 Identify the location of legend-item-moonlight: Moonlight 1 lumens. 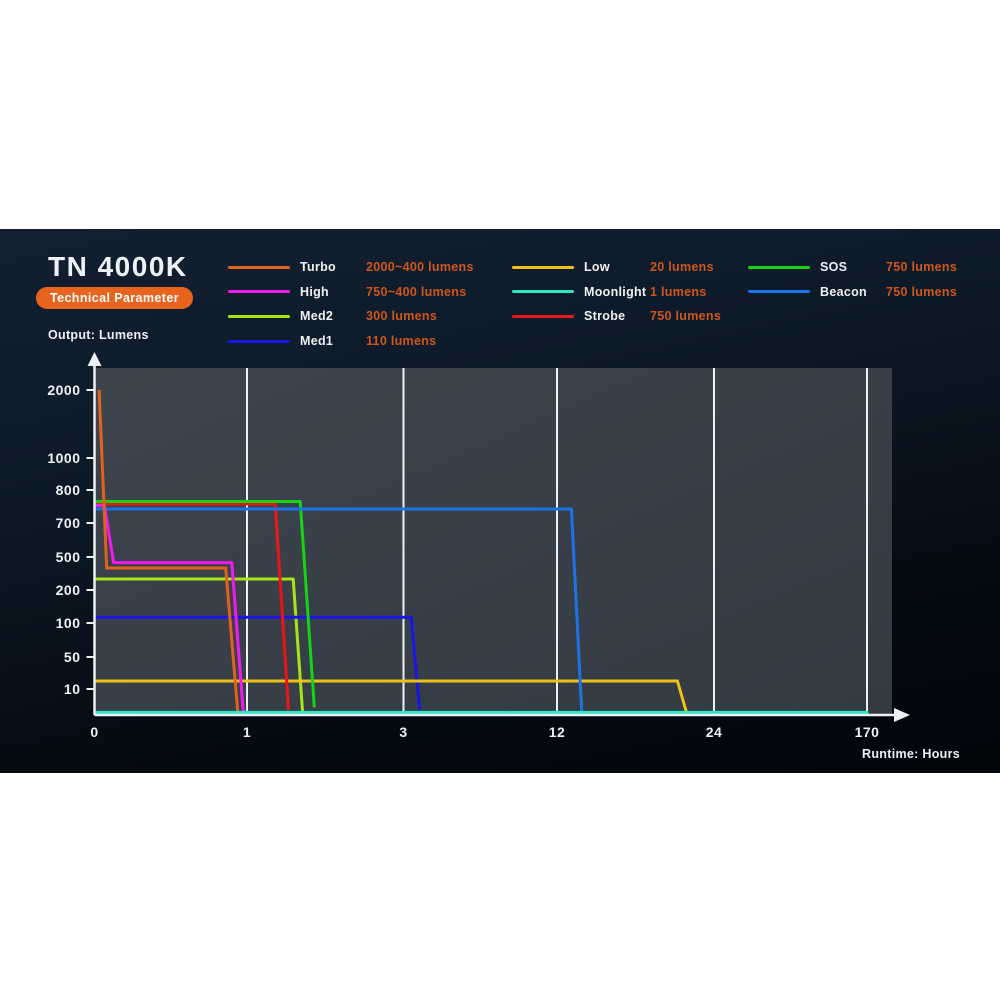
(616, 292).